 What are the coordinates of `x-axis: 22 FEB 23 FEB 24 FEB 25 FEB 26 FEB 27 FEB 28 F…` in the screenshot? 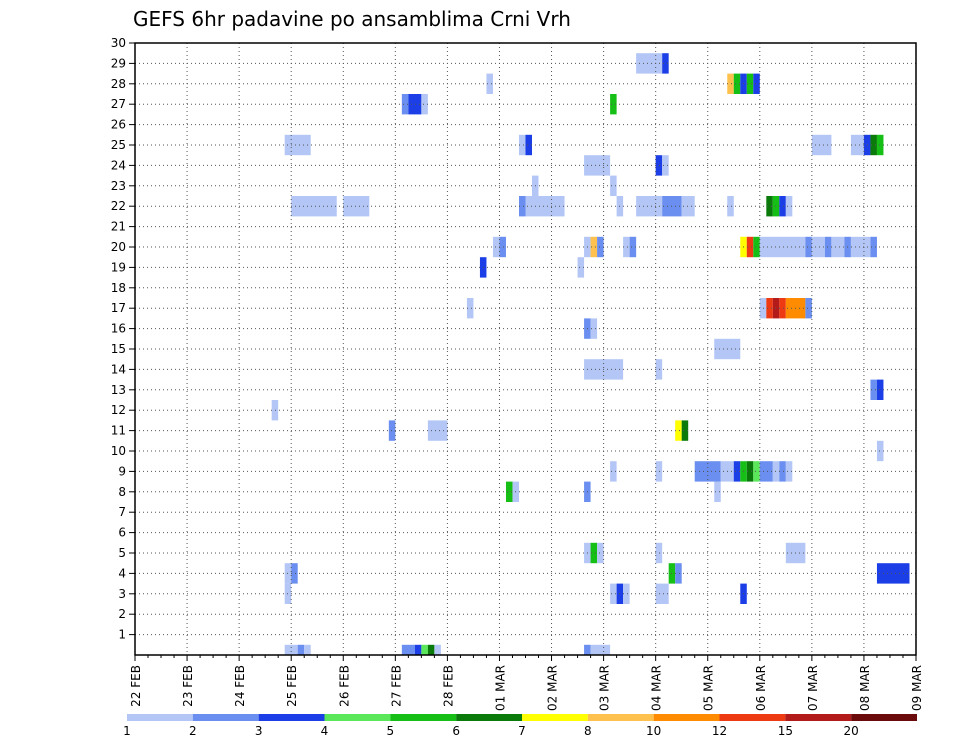 It's located at (526, 683).